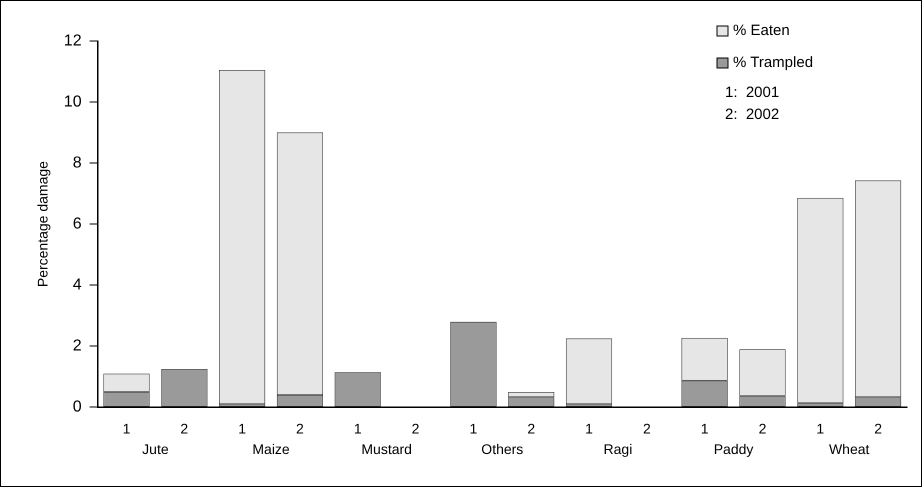  I want to click on y-axis-title: Percentage damage, so click(42, 224).